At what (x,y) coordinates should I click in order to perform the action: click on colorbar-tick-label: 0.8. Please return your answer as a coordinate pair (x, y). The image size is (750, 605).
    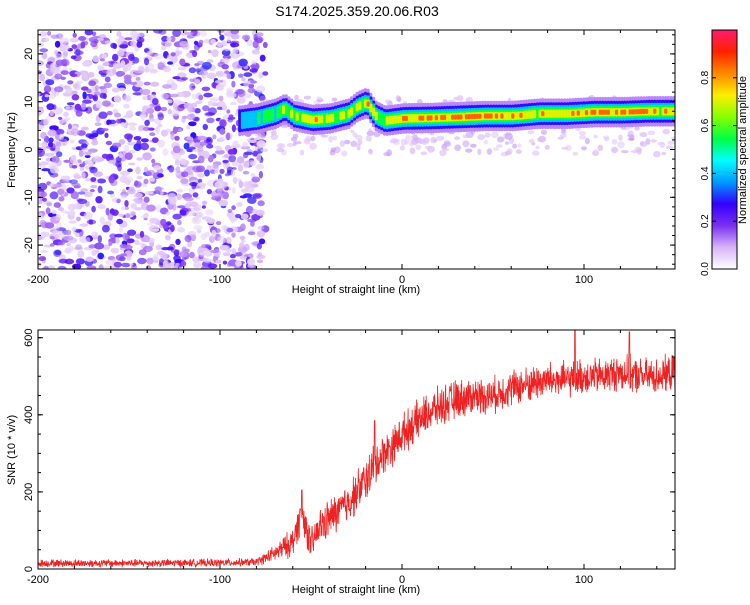
    Looking at the image, I should click on (705, 77).